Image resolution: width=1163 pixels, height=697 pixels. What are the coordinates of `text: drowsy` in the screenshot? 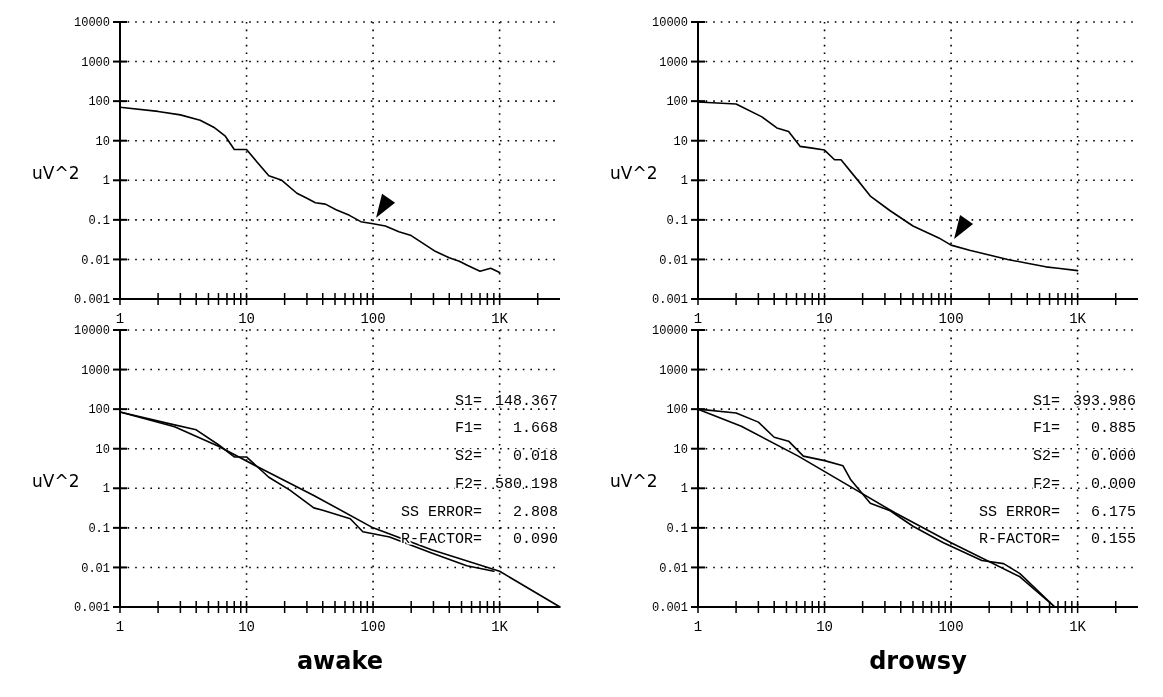 It's located at (918, 661).